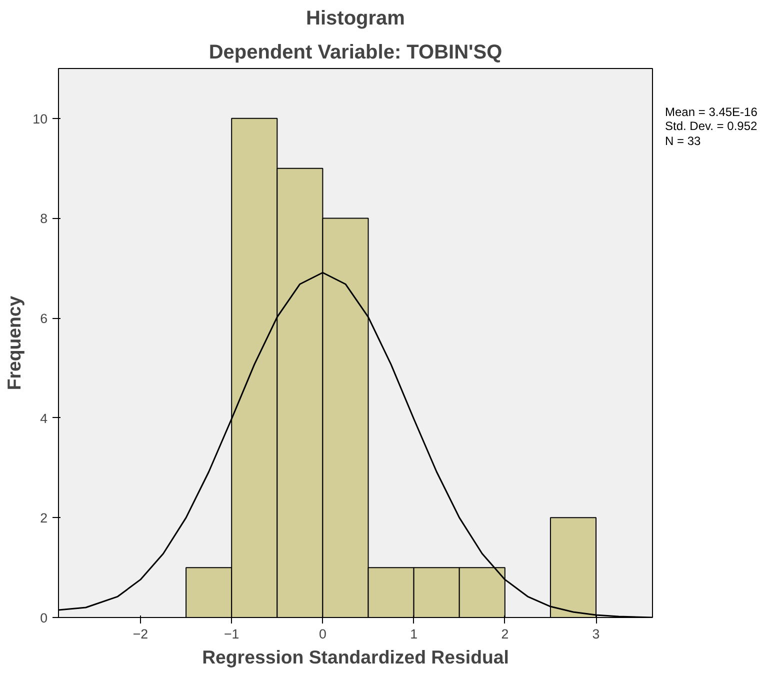 The width and height of the screenshot is (784, 675). I want to click on y-tick-label: 10, so click(40, 118).